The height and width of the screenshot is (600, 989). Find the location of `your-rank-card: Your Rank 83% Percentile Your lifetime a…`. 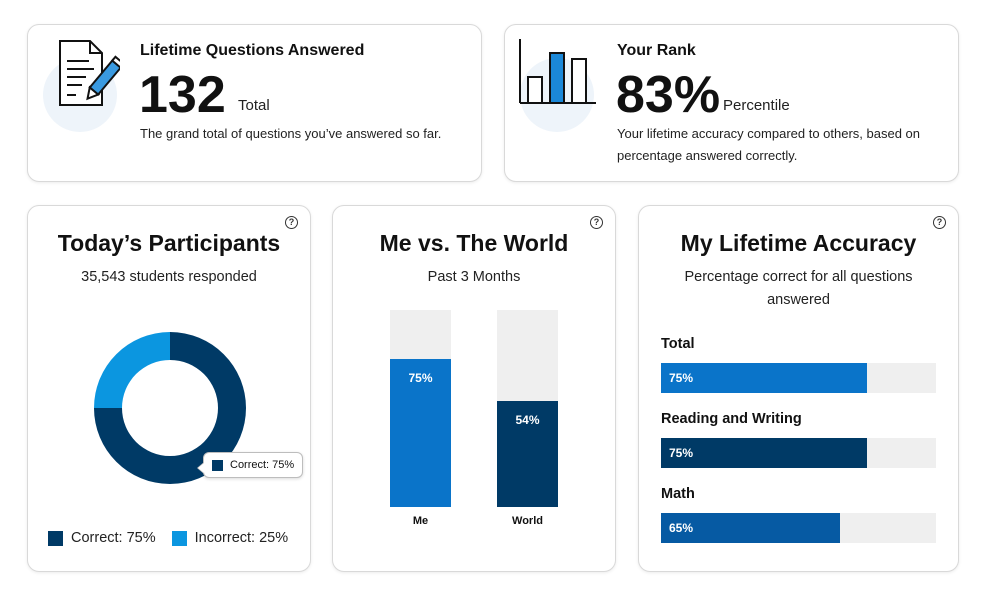

your-rank-card: Your Rank 83% Percentile Your lifetime a… is located at coordinates (731, 103).